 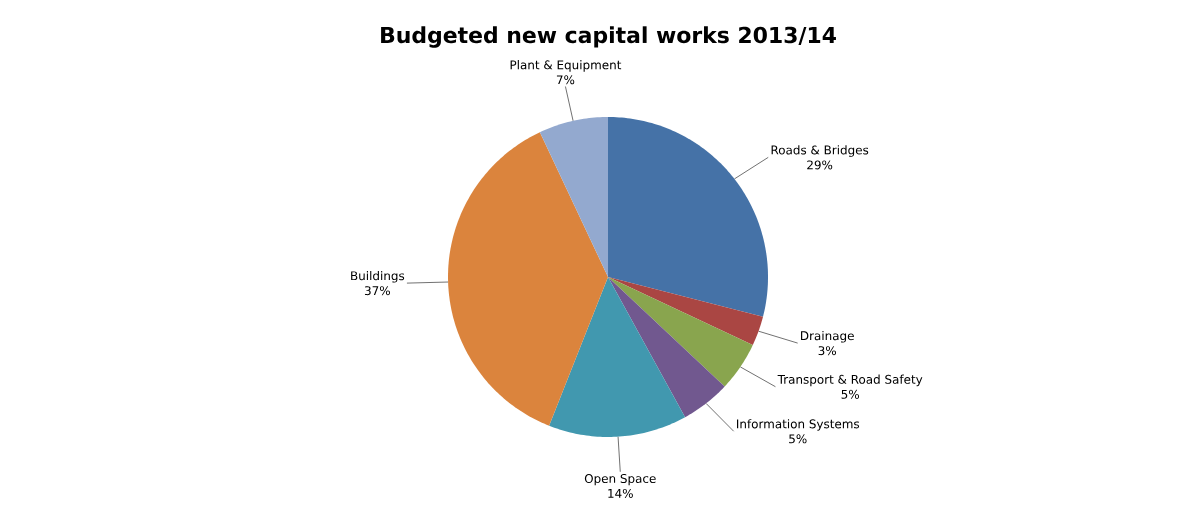 I want to click on slice-label: Information Systems, so click(x=798, y=425).